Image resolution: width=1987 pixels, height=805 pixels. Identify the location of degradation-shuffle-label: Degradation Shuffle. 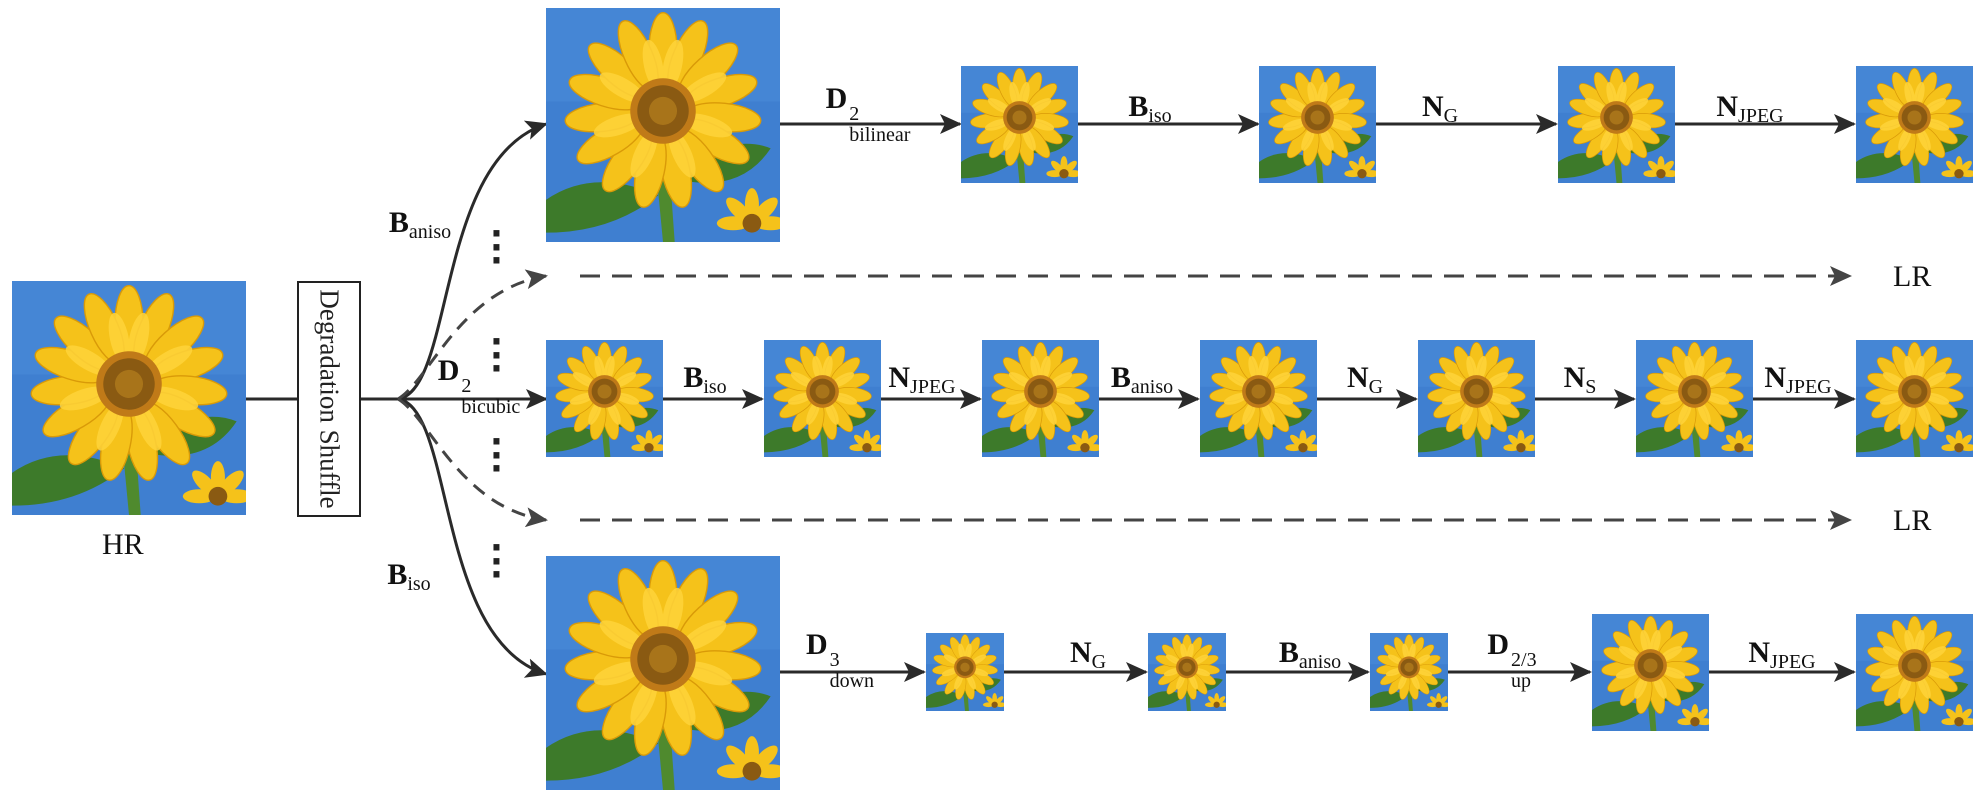
(329, 399).